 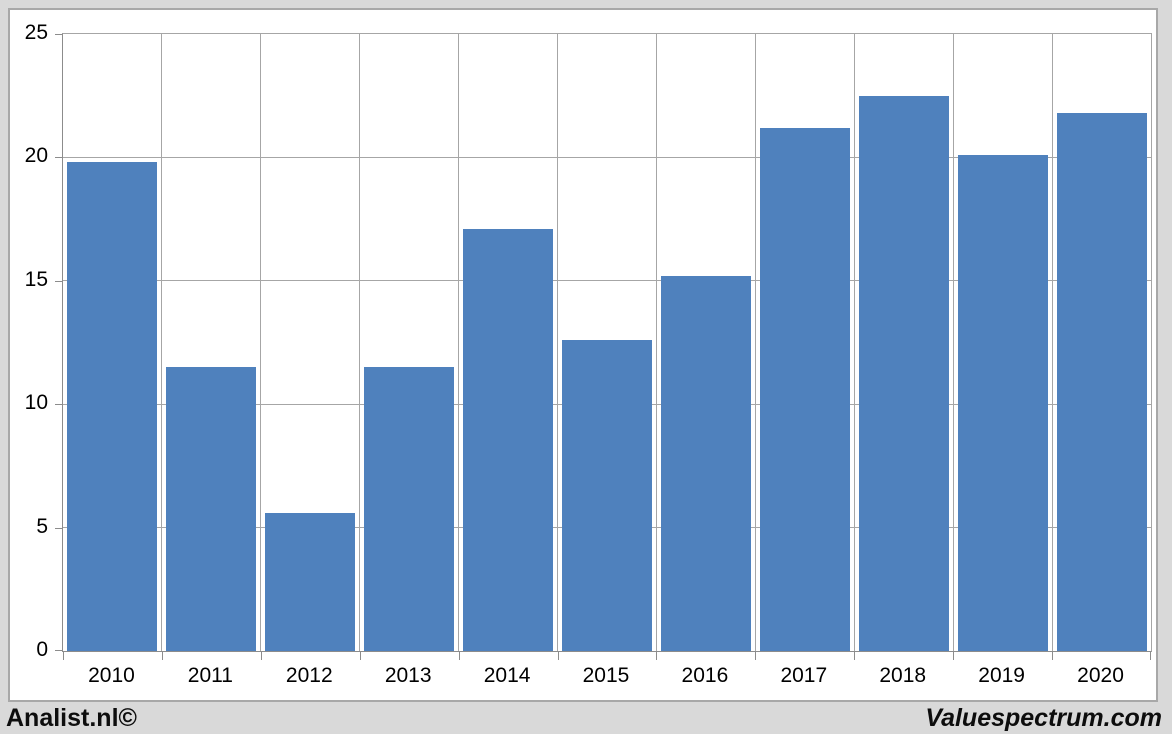 I want to click on y-axis-tick-label: 10, so click(x=36, y=403).